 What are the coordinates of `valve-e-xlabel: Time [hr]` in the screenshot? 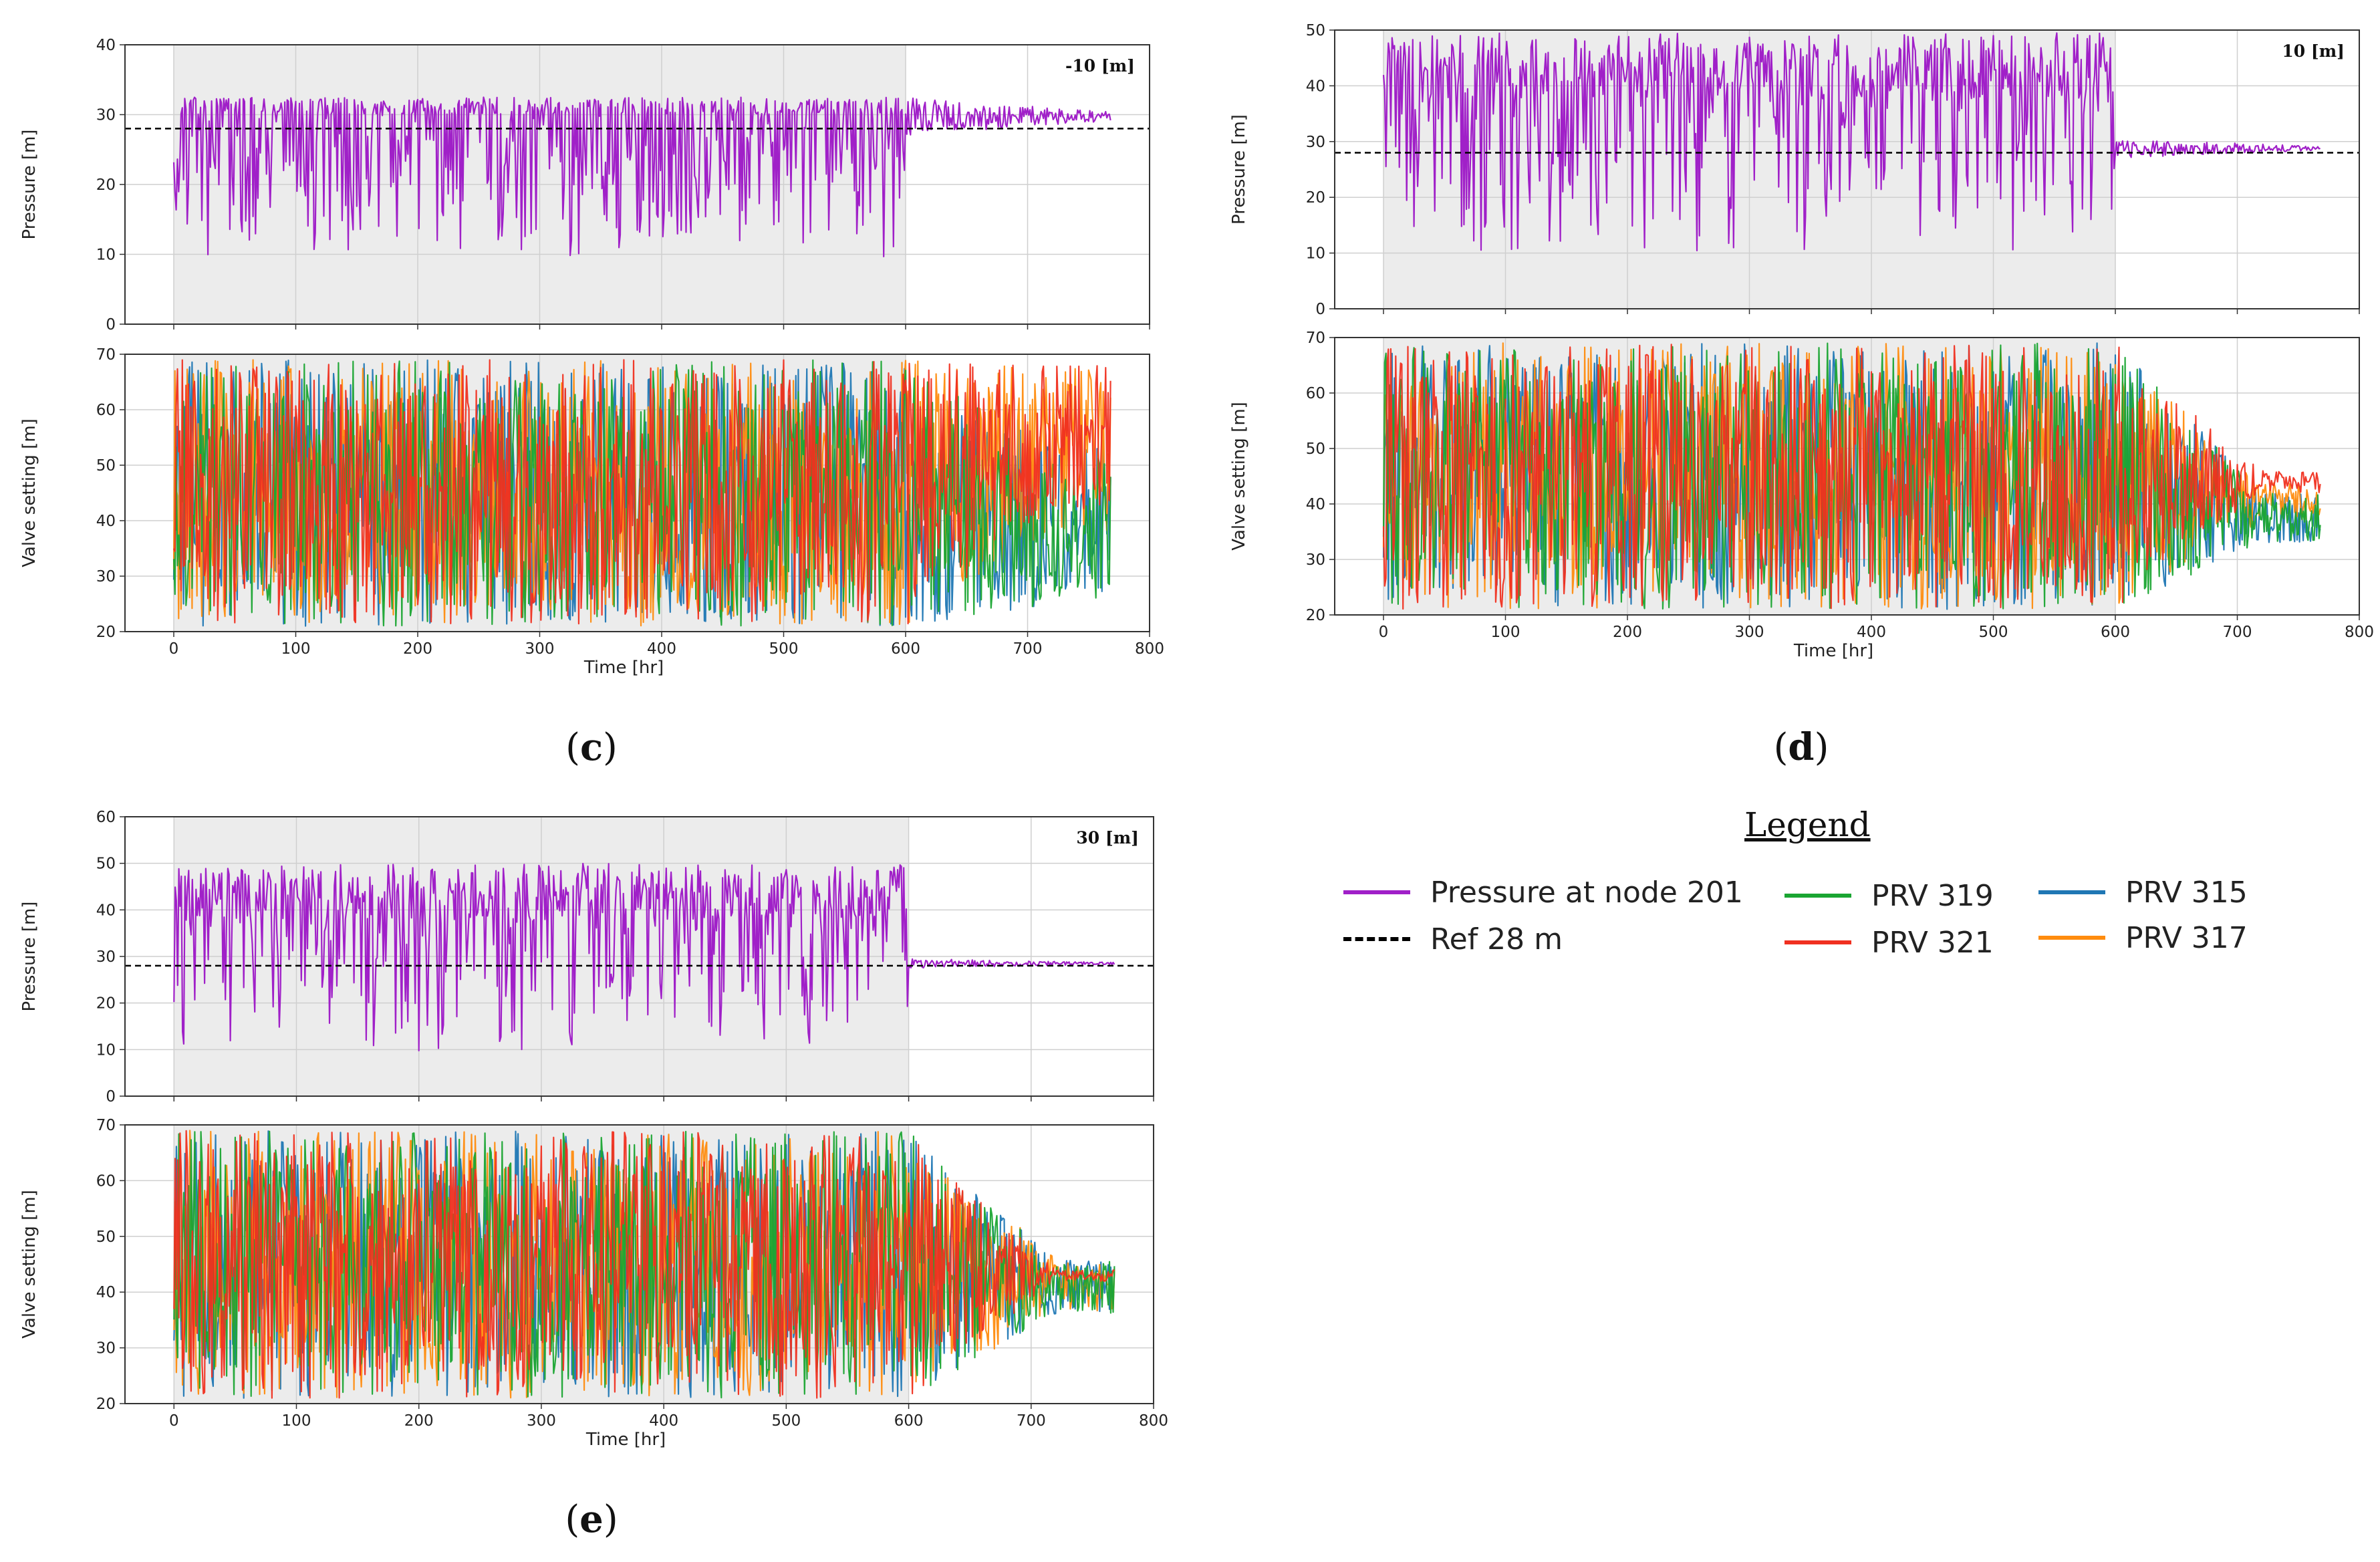 It's located at (625, 1440).